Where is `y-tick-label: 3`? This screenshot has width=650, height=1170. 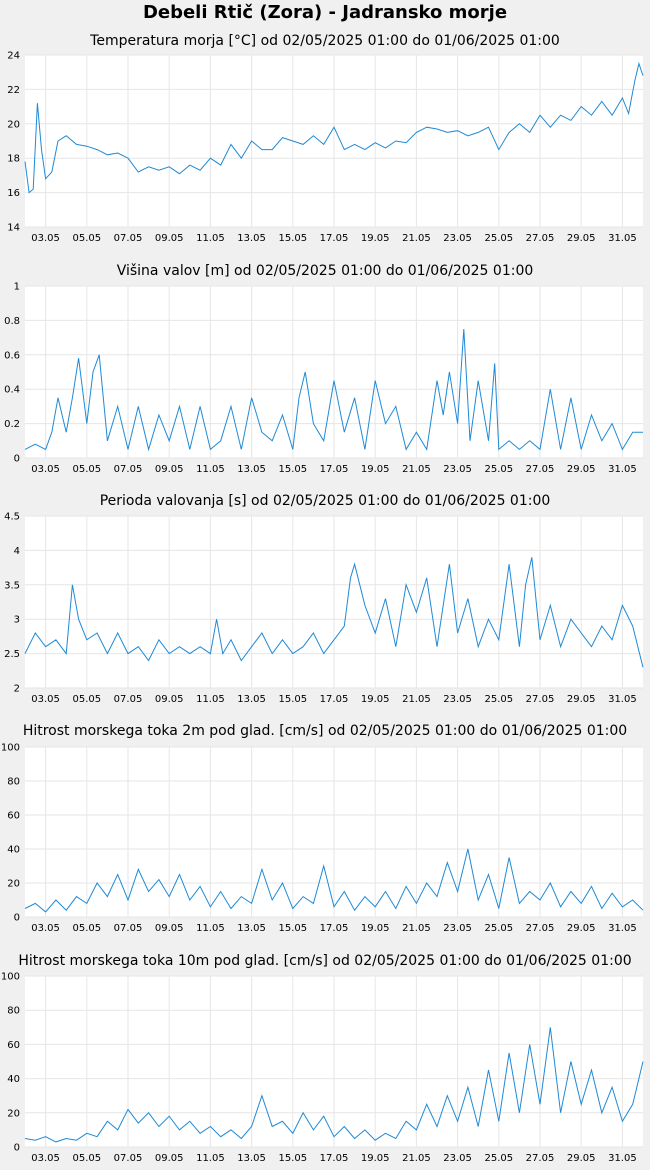 y-tick-label: 3 is located at coordinates (17, 620).